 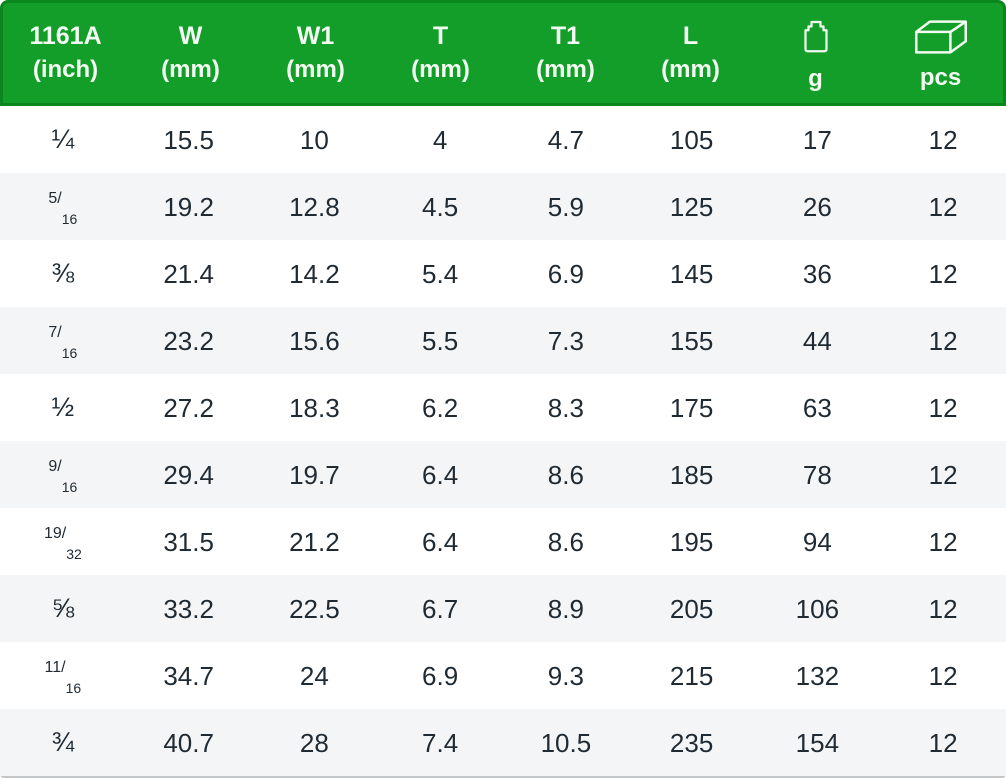 I want to click on w-cell: 40.7, so click(x=188, y=742).